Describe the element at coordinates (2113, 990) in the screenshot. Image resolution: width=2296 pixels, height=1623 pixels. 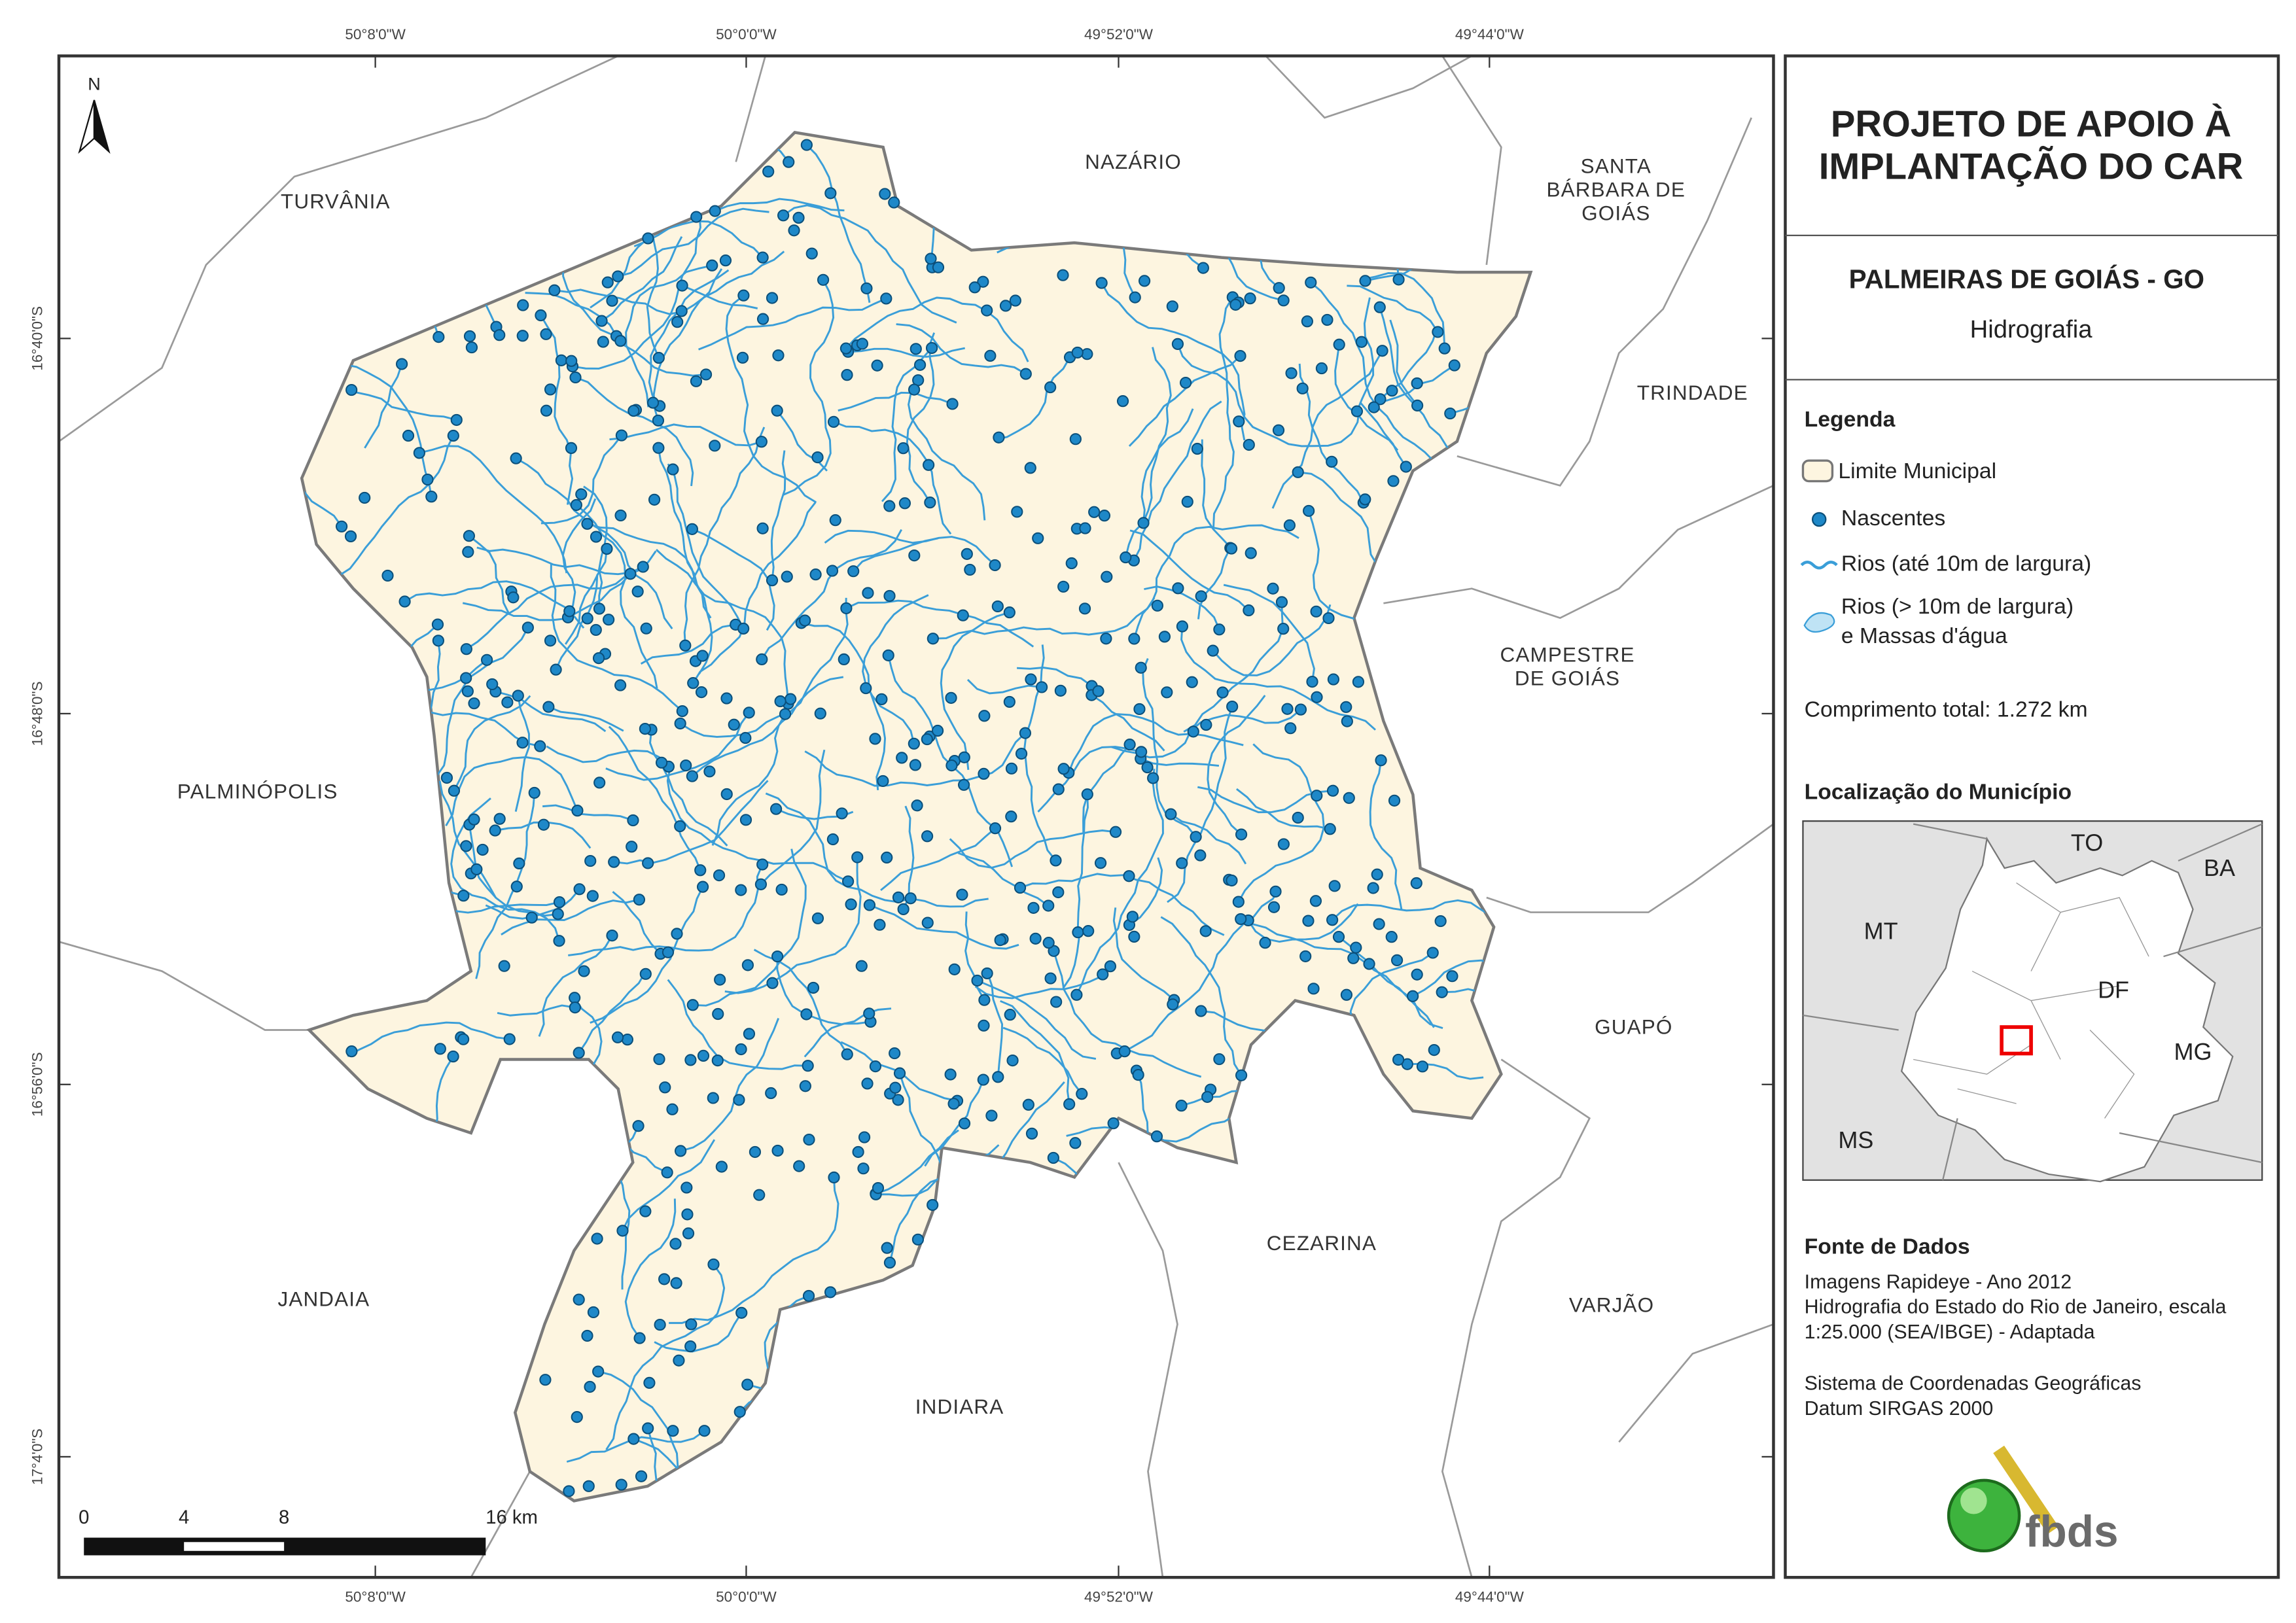
I see `inset-label: DF` at that location.